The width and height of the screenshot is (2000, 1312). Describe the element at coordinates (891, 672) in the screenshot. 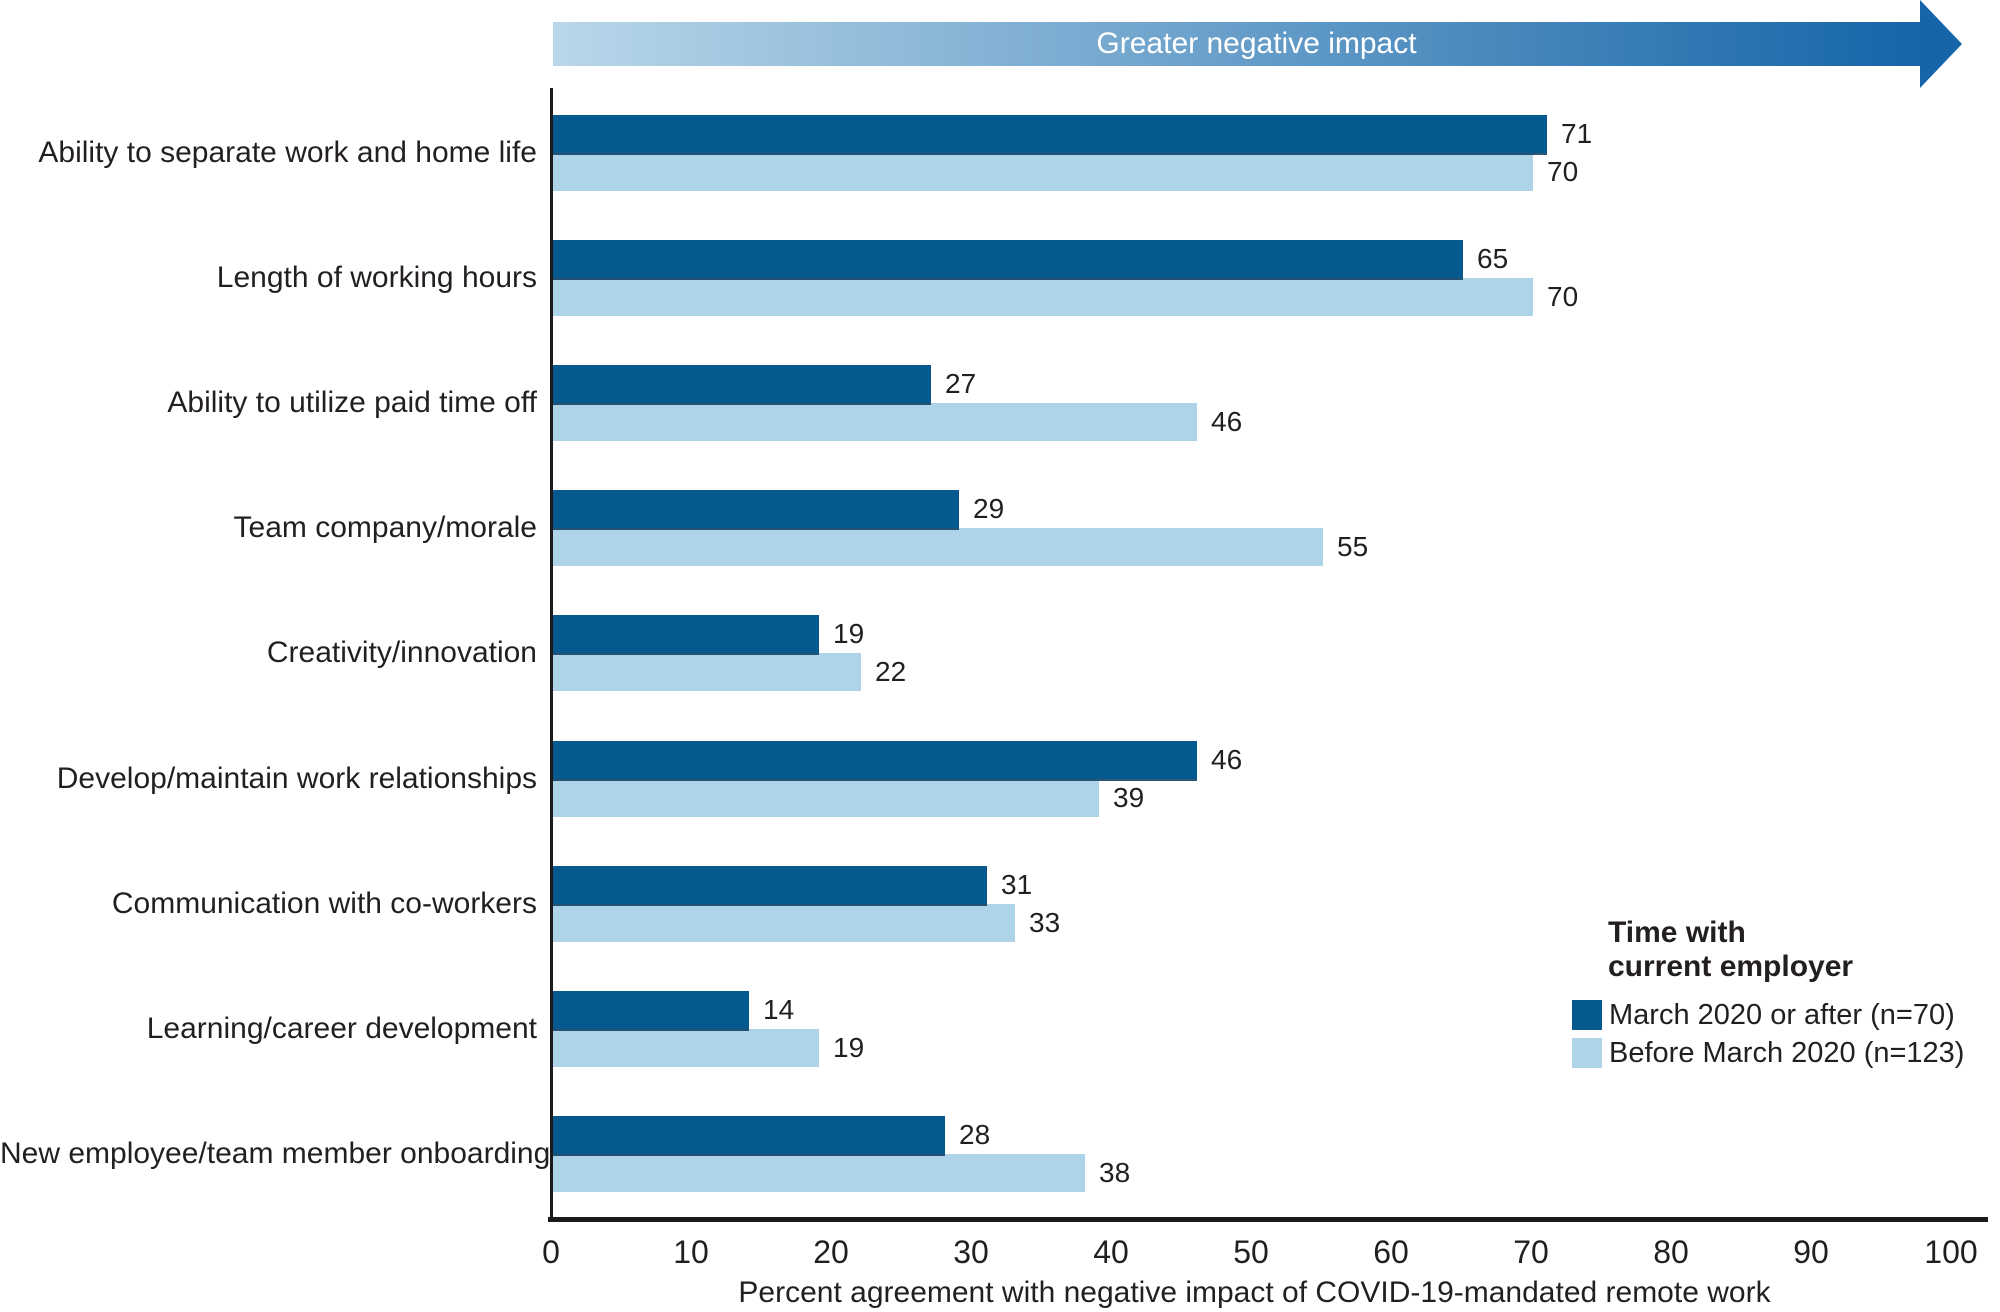

I see `value-label: 22` at that location.